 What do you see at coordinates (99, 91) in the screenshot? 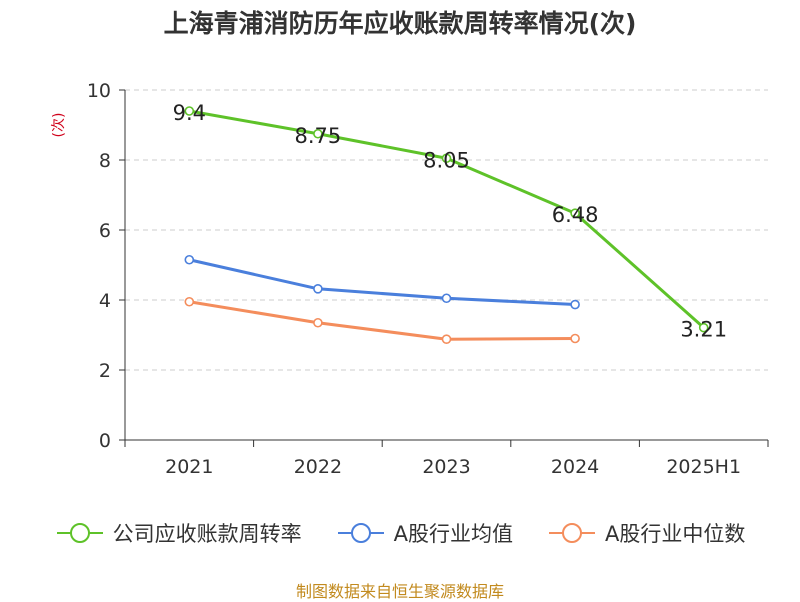
I see `y-tick-label: 10` at bounding box center [99, 91].